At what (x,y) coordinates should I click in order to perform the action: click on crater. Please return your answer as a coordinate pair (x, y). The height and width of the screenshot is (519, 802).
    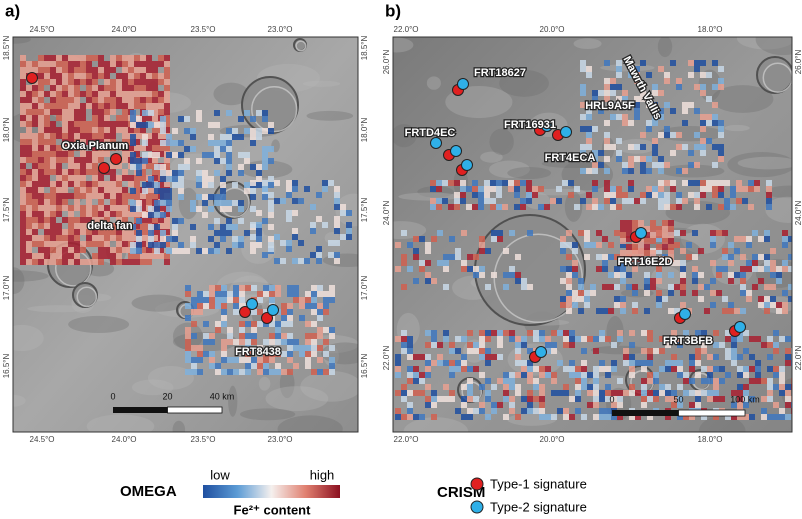
    Looking at the image, I should click on (85, 295).